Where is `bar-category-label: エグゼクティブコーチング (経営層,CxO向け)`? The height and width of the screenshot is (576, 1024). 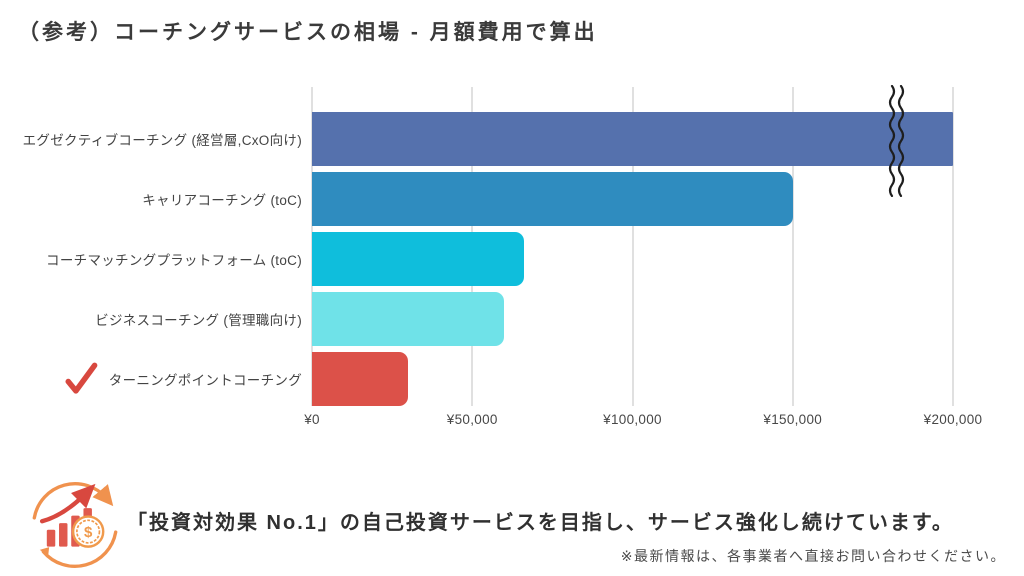
bar-category-label: エグゼクティブコーチング (経営層,CxO向け) is located at coordinates (151, 139).